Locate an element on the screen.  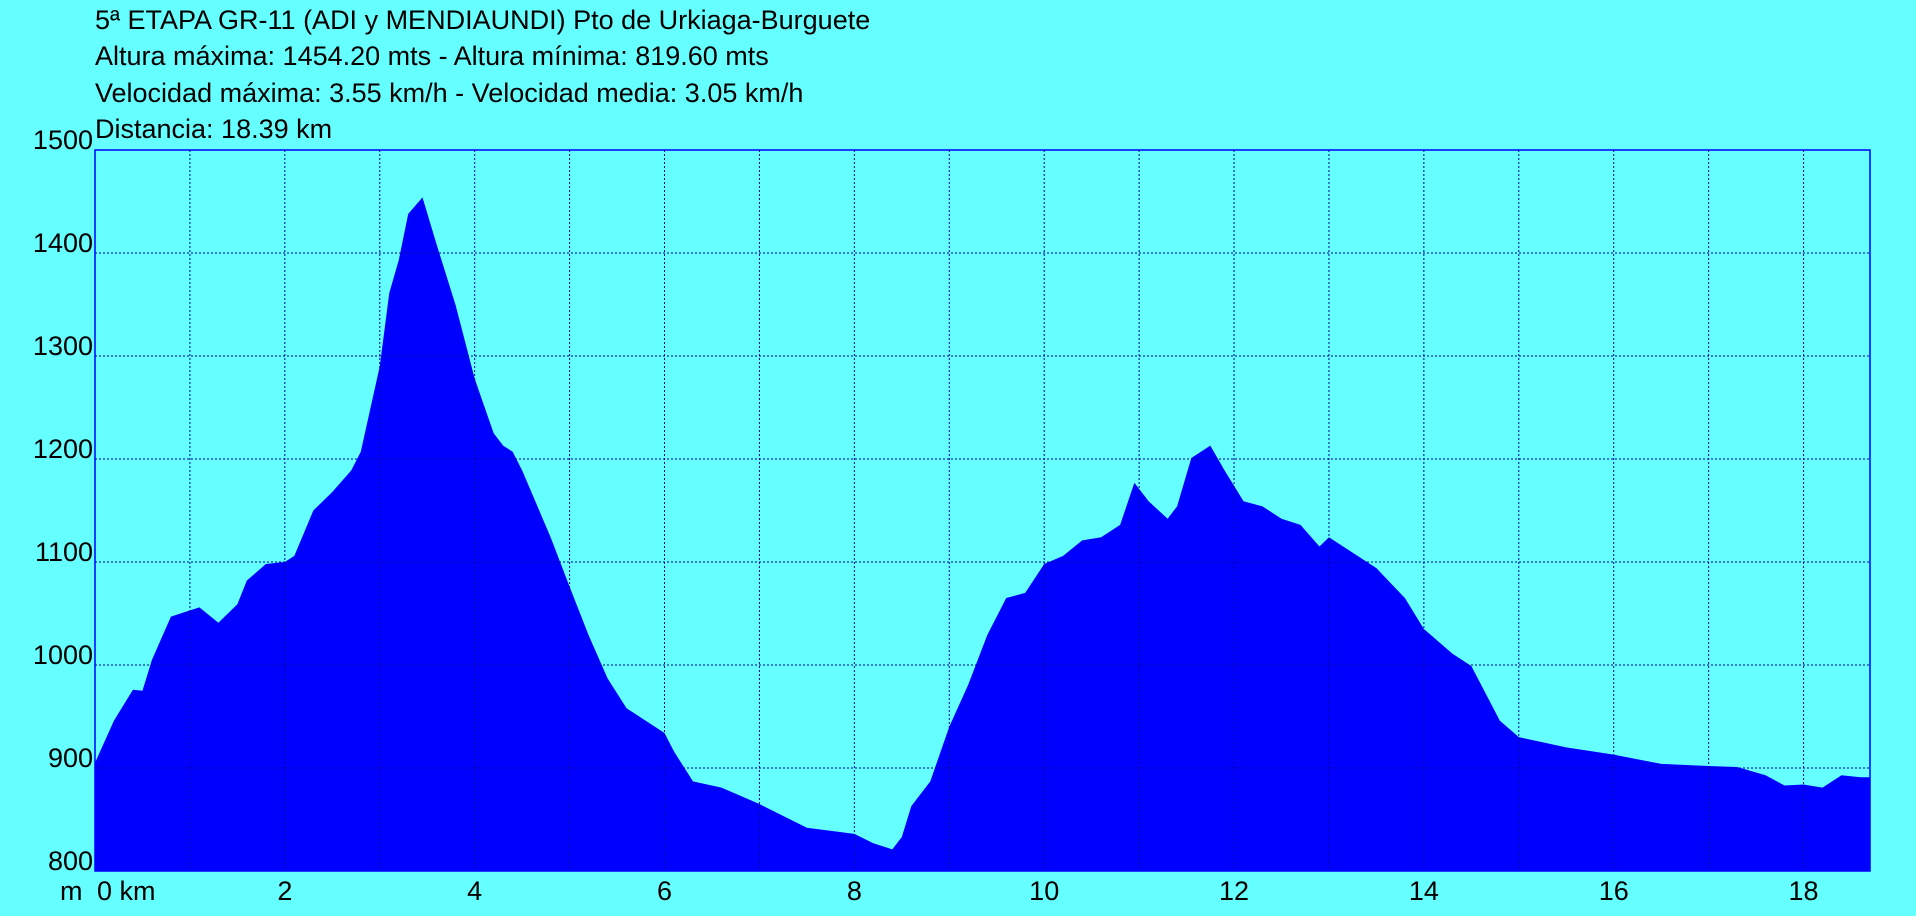
x-tick-label: 14 is located at coordinates (1424, 891).